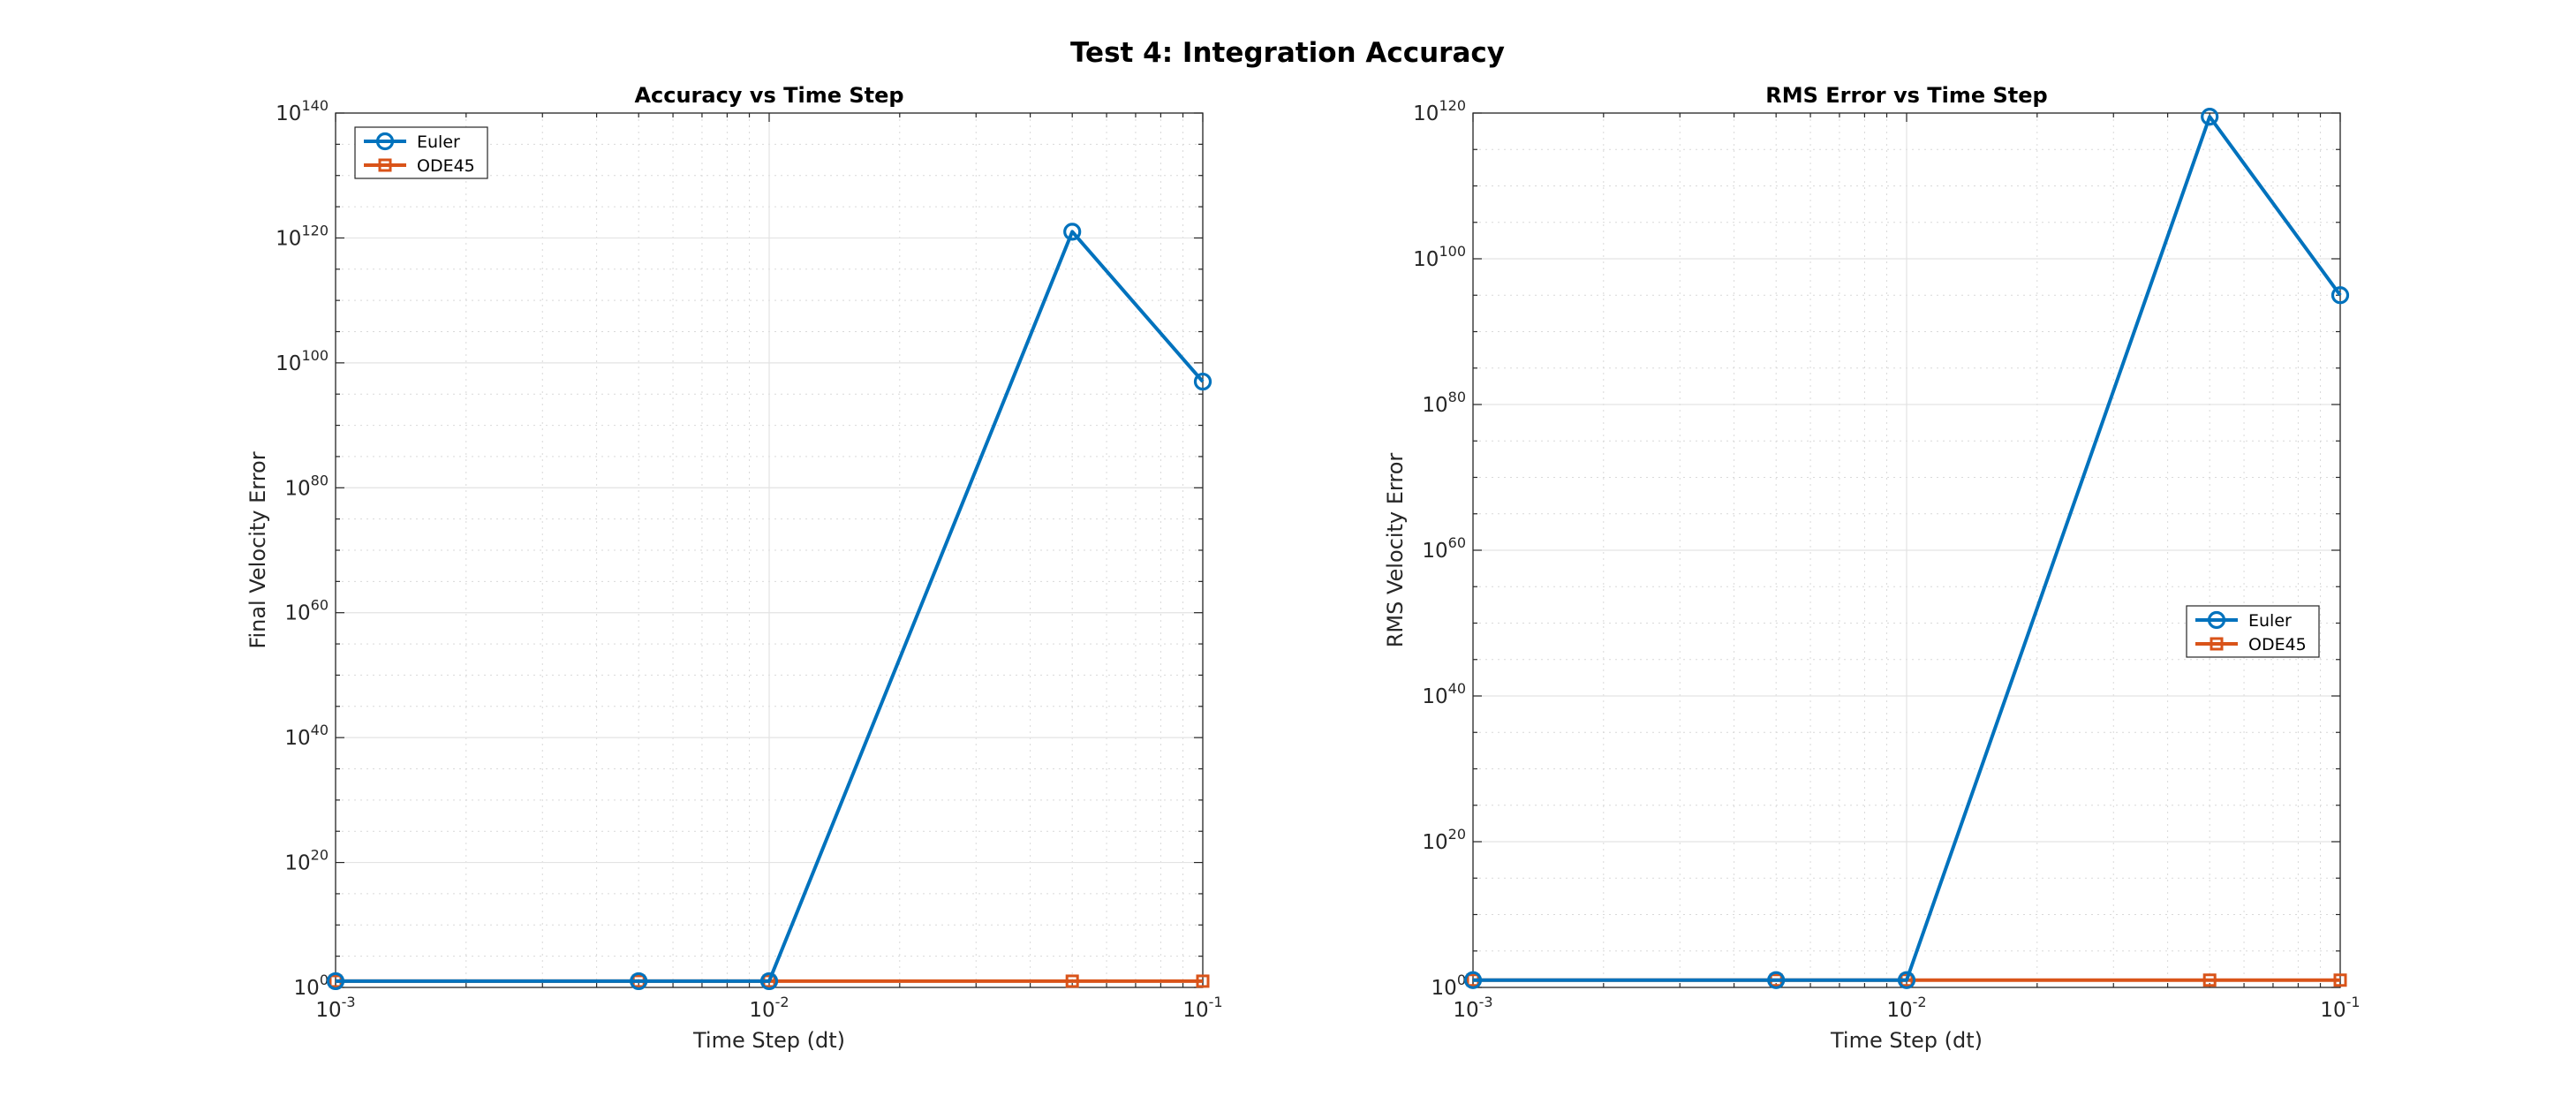 Image resolution: width=2576 pixels, height=1104 pixels. I want to click on y-tick-label: 10140, so click(302, 111).